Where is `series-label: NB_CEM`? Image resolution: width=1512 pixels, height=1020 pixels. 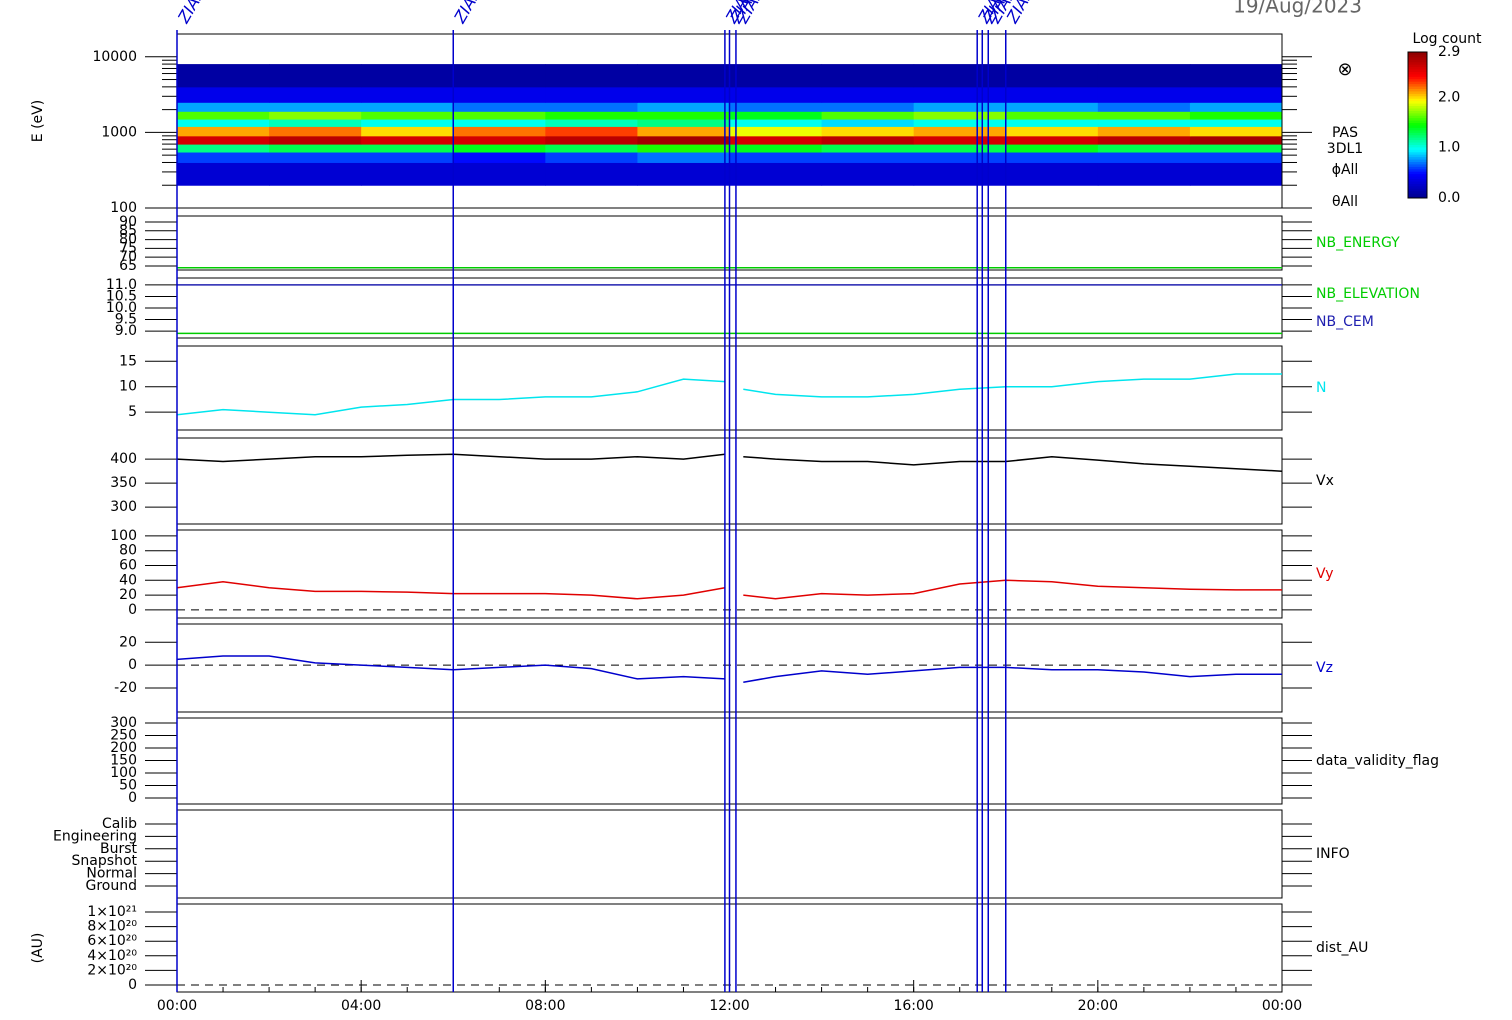 series-label: NB_CEM is located at coordinates (1345, 322).